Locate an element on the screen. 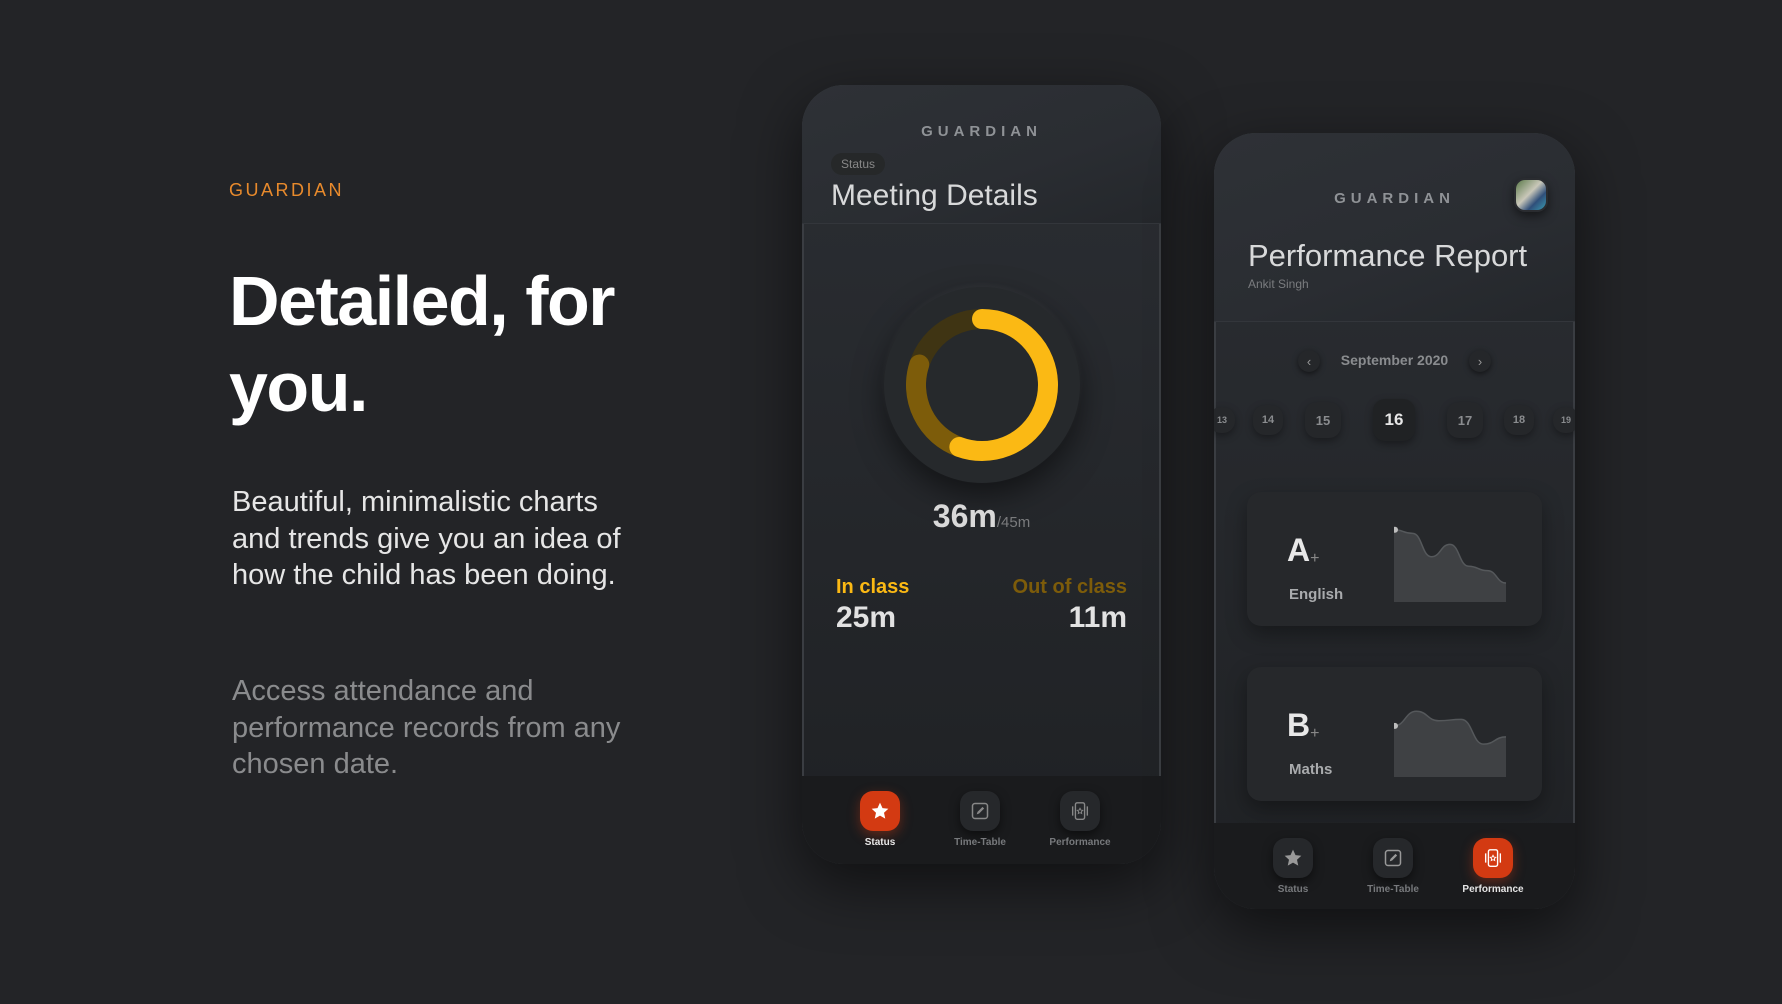 This screenshot has height=1004, width=1782. brand-label: GUARDIAN is located at coordinates (287, 190).